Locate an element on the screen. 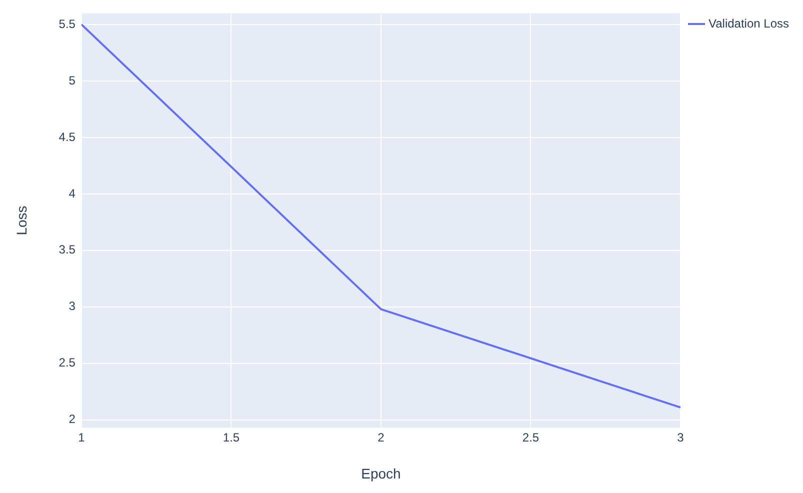  x-tick-label: 1 is located at coordinates (82, 437).